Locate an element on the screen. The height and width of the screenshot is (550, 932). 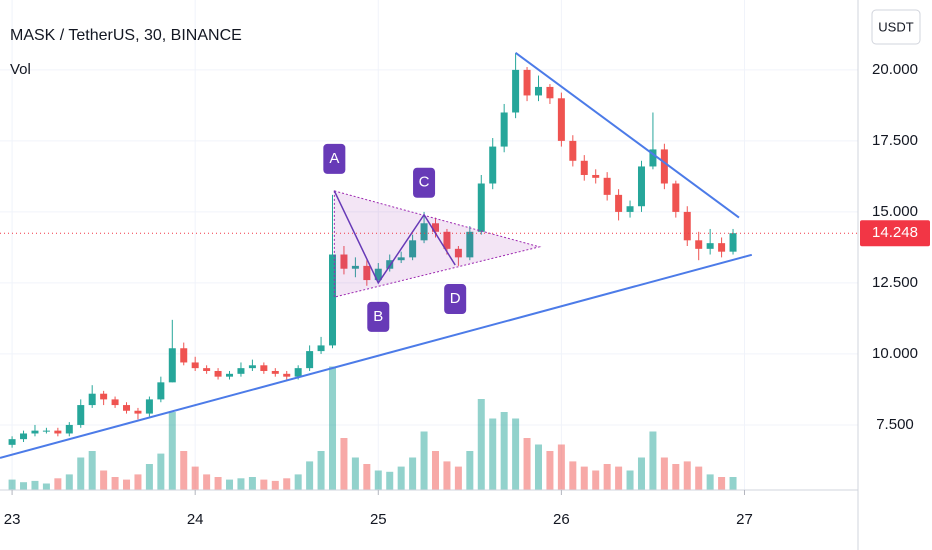
y-tick-label: 10.000 is located at coordinates (895, 353).